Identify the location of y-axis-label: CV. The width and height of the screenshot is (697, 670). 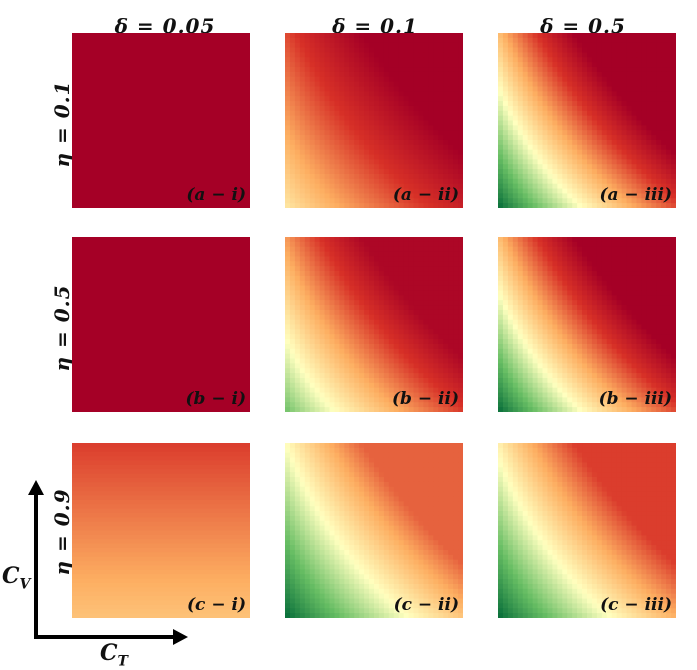
(16, 578).